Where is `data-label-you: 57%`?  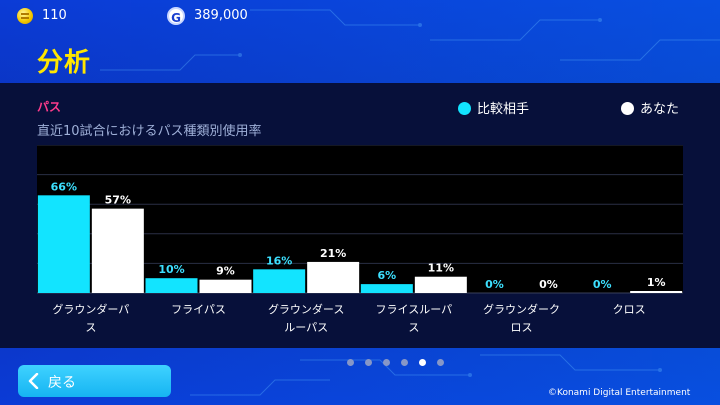
data-label-you: 57% is located at coordinates (118, 200).